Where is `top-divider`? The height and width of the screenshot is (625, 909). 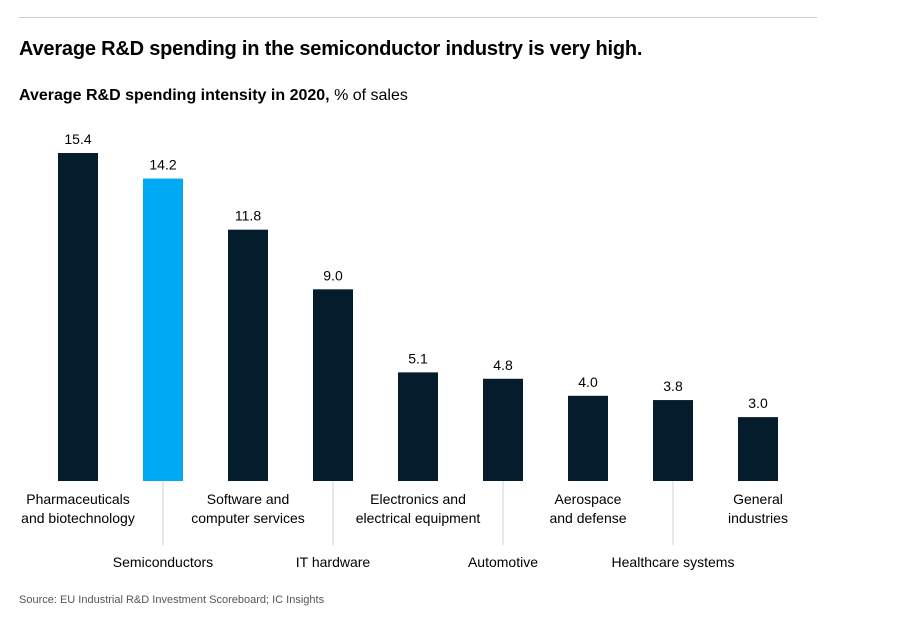
top-divider is located at coordinates (418, 17).